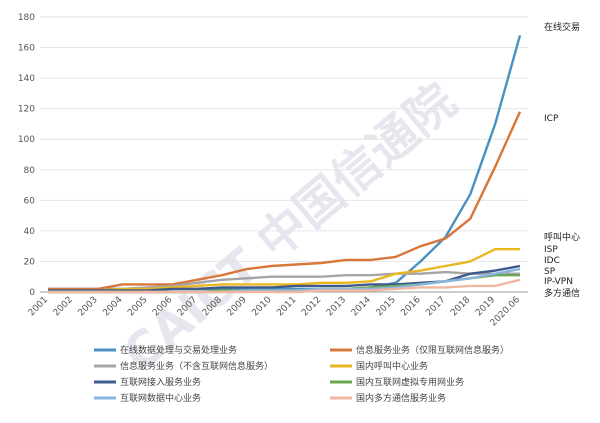 The height and width of the screenshot is (423, 600). What do you see at coordinates (401, 398) in the screenshot?
I see `legend-label: 国内多方通信服务业务` at bounding box center [401, 398].